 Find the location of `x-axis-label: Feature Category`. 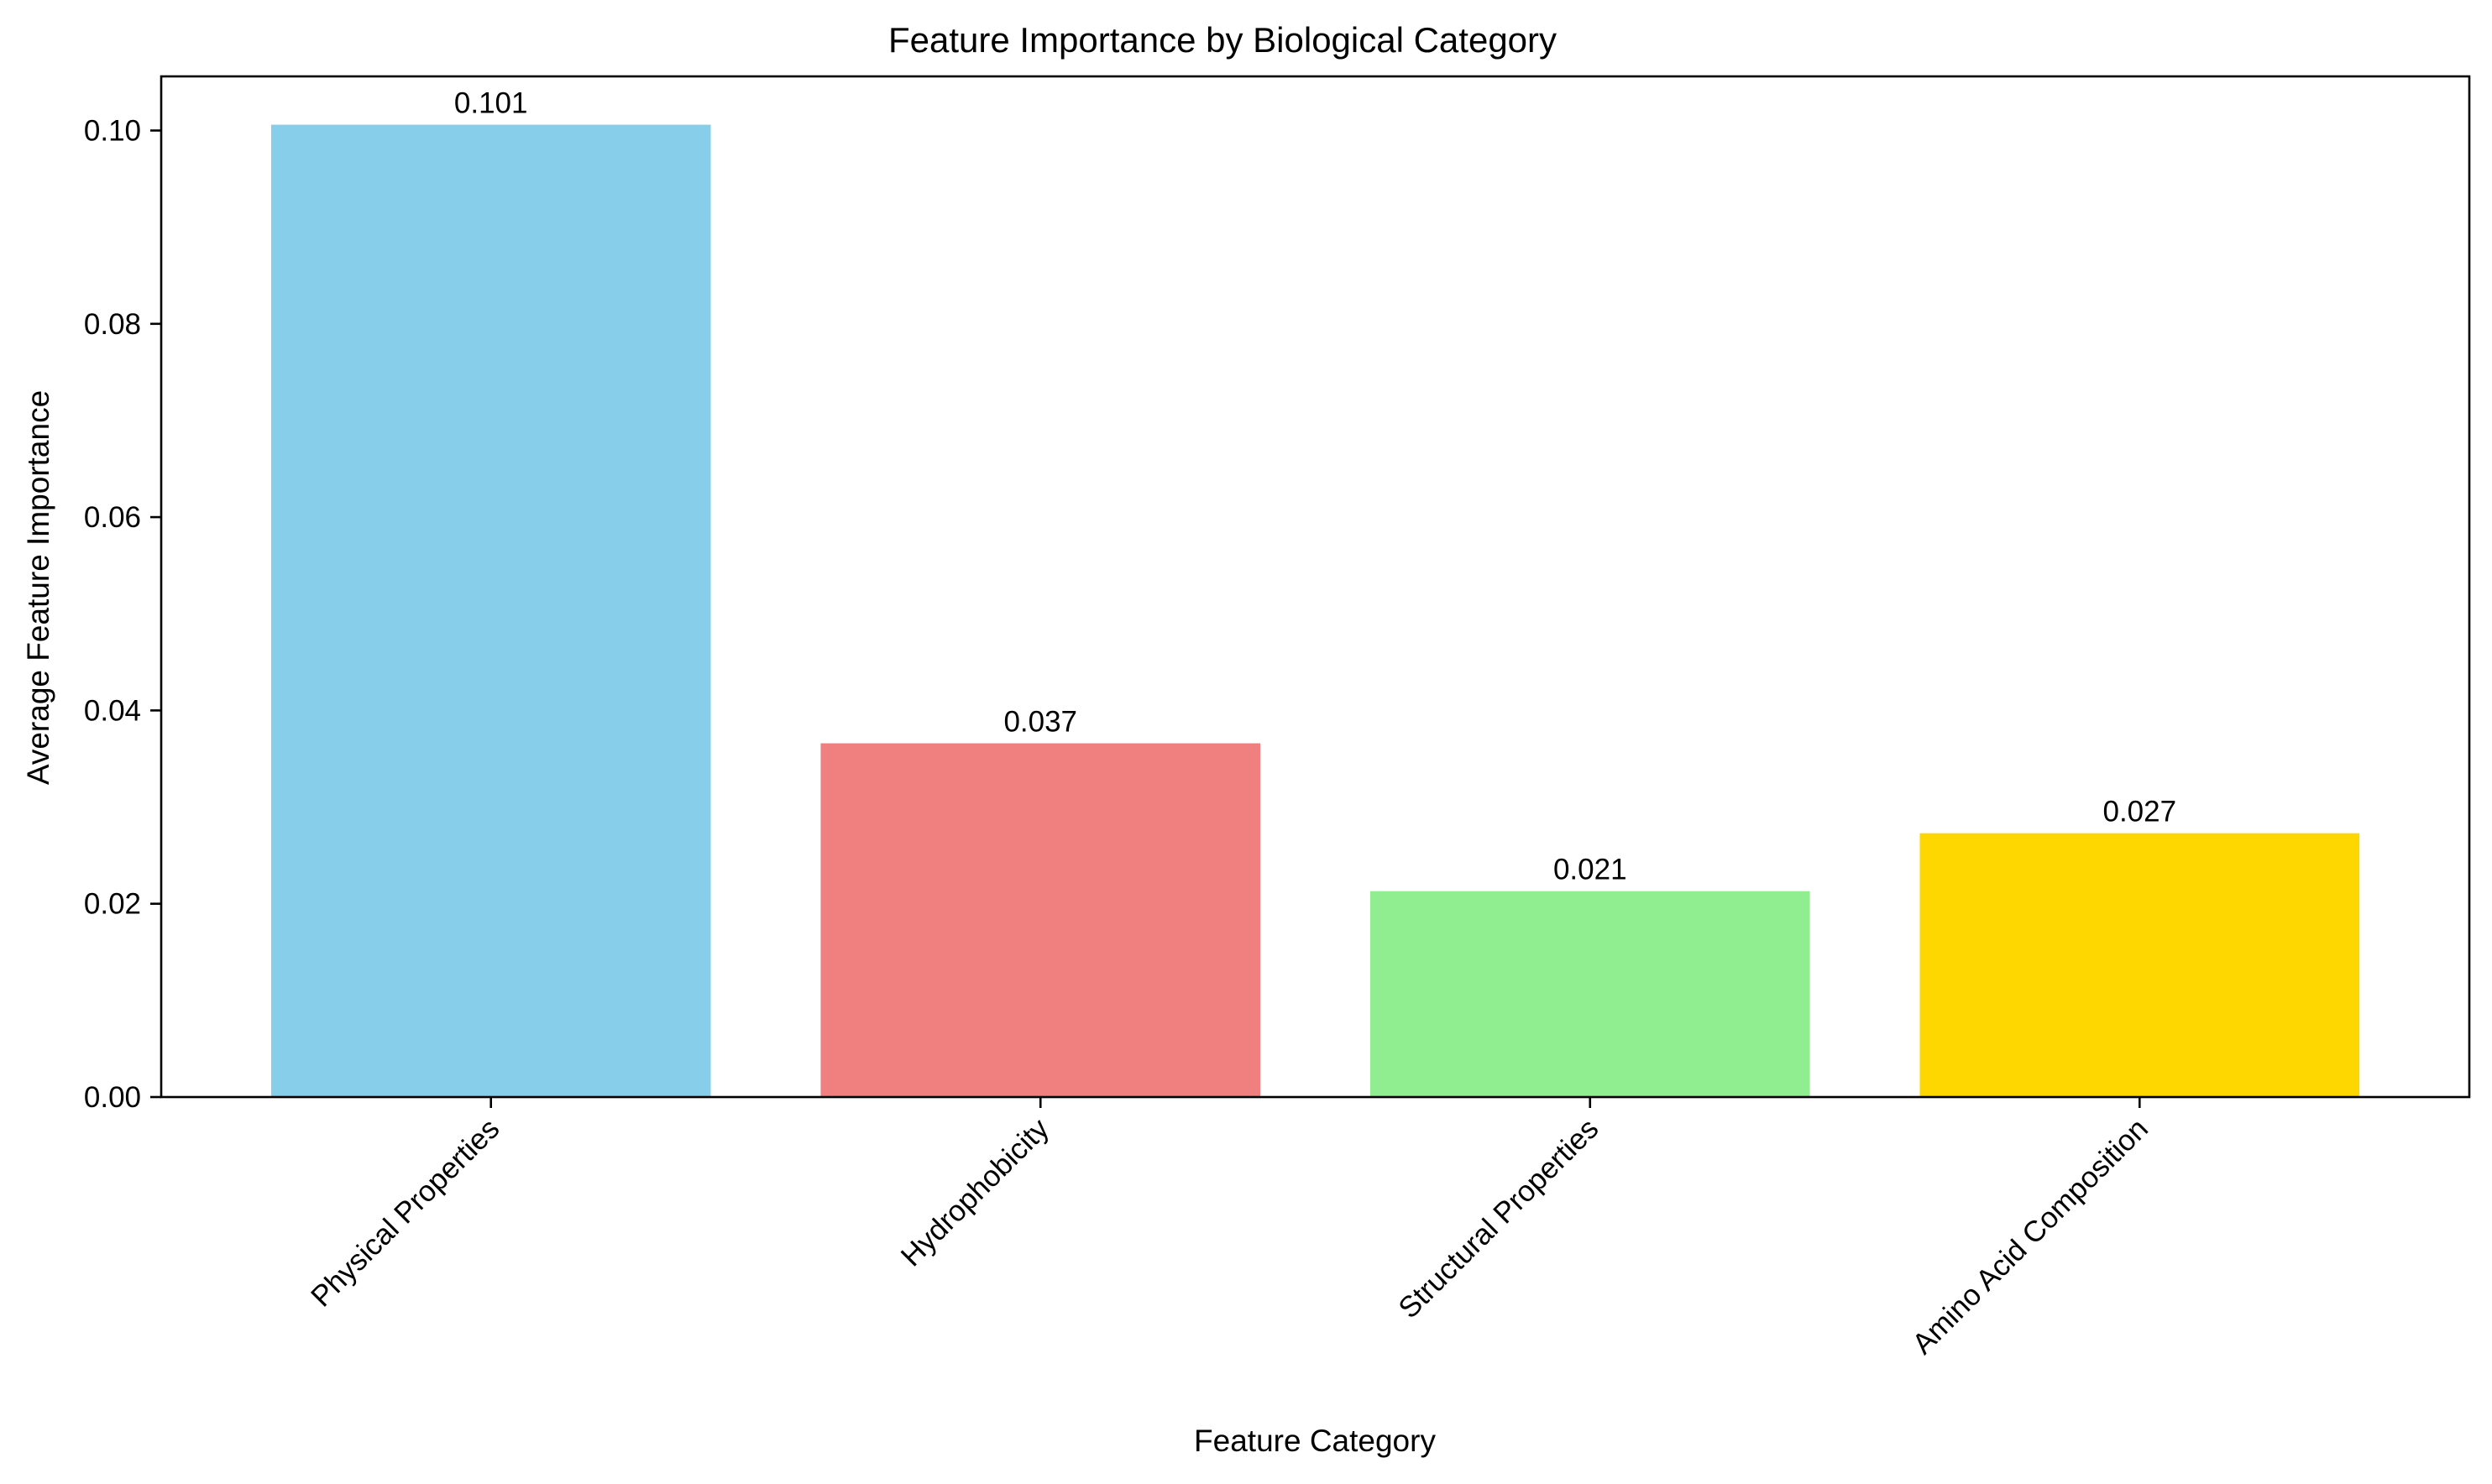

x-axis-label: Feature Category is located at coordinates (1315, 1441).